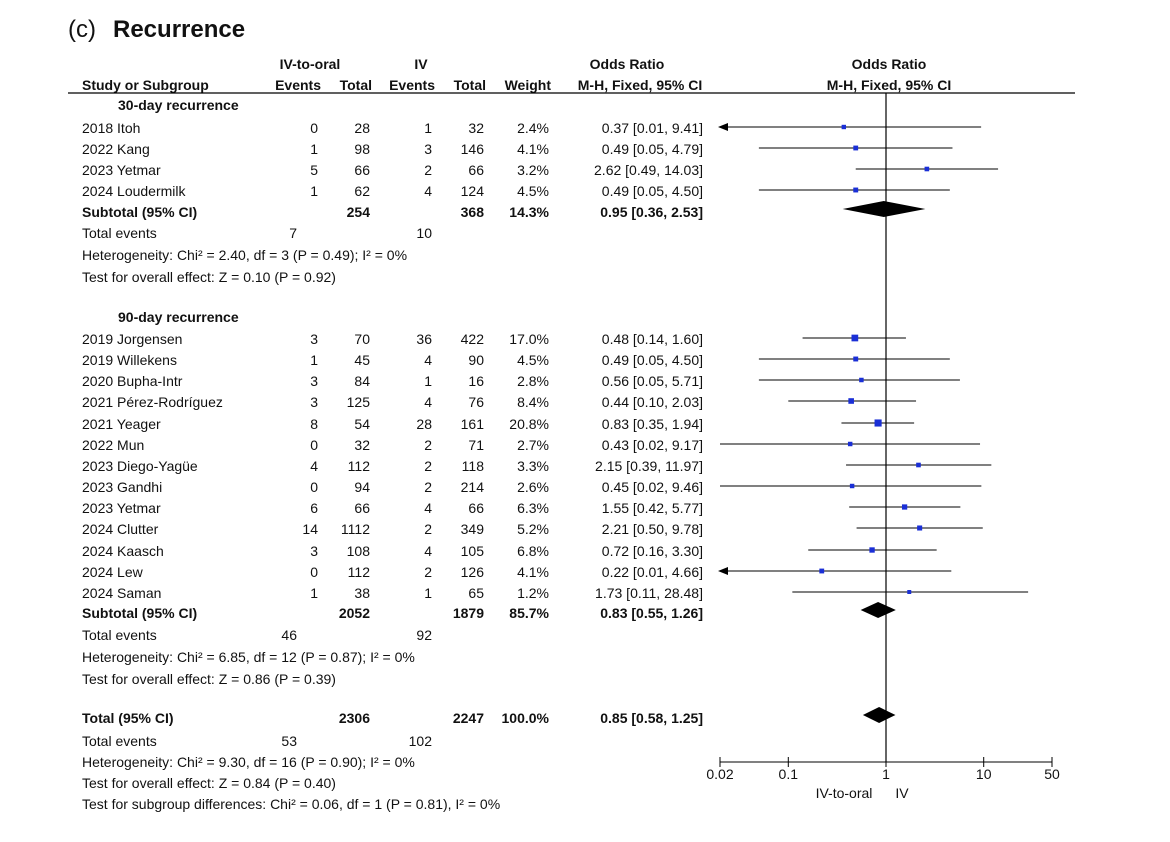 This screenshot has height=842, width=1170. Describe the element at coordinates (652, 191) in the screenshot. I see `or-ci-value: 0.49 [0.05, 4.50]` at that location.